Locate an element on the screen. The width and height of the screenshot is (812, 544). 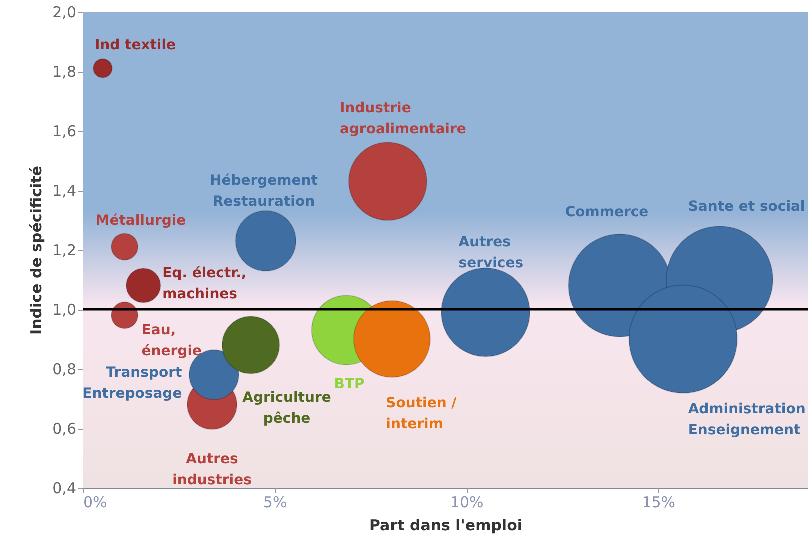
series-label: Hébergement Restauration is located at coordinates (264, 191).